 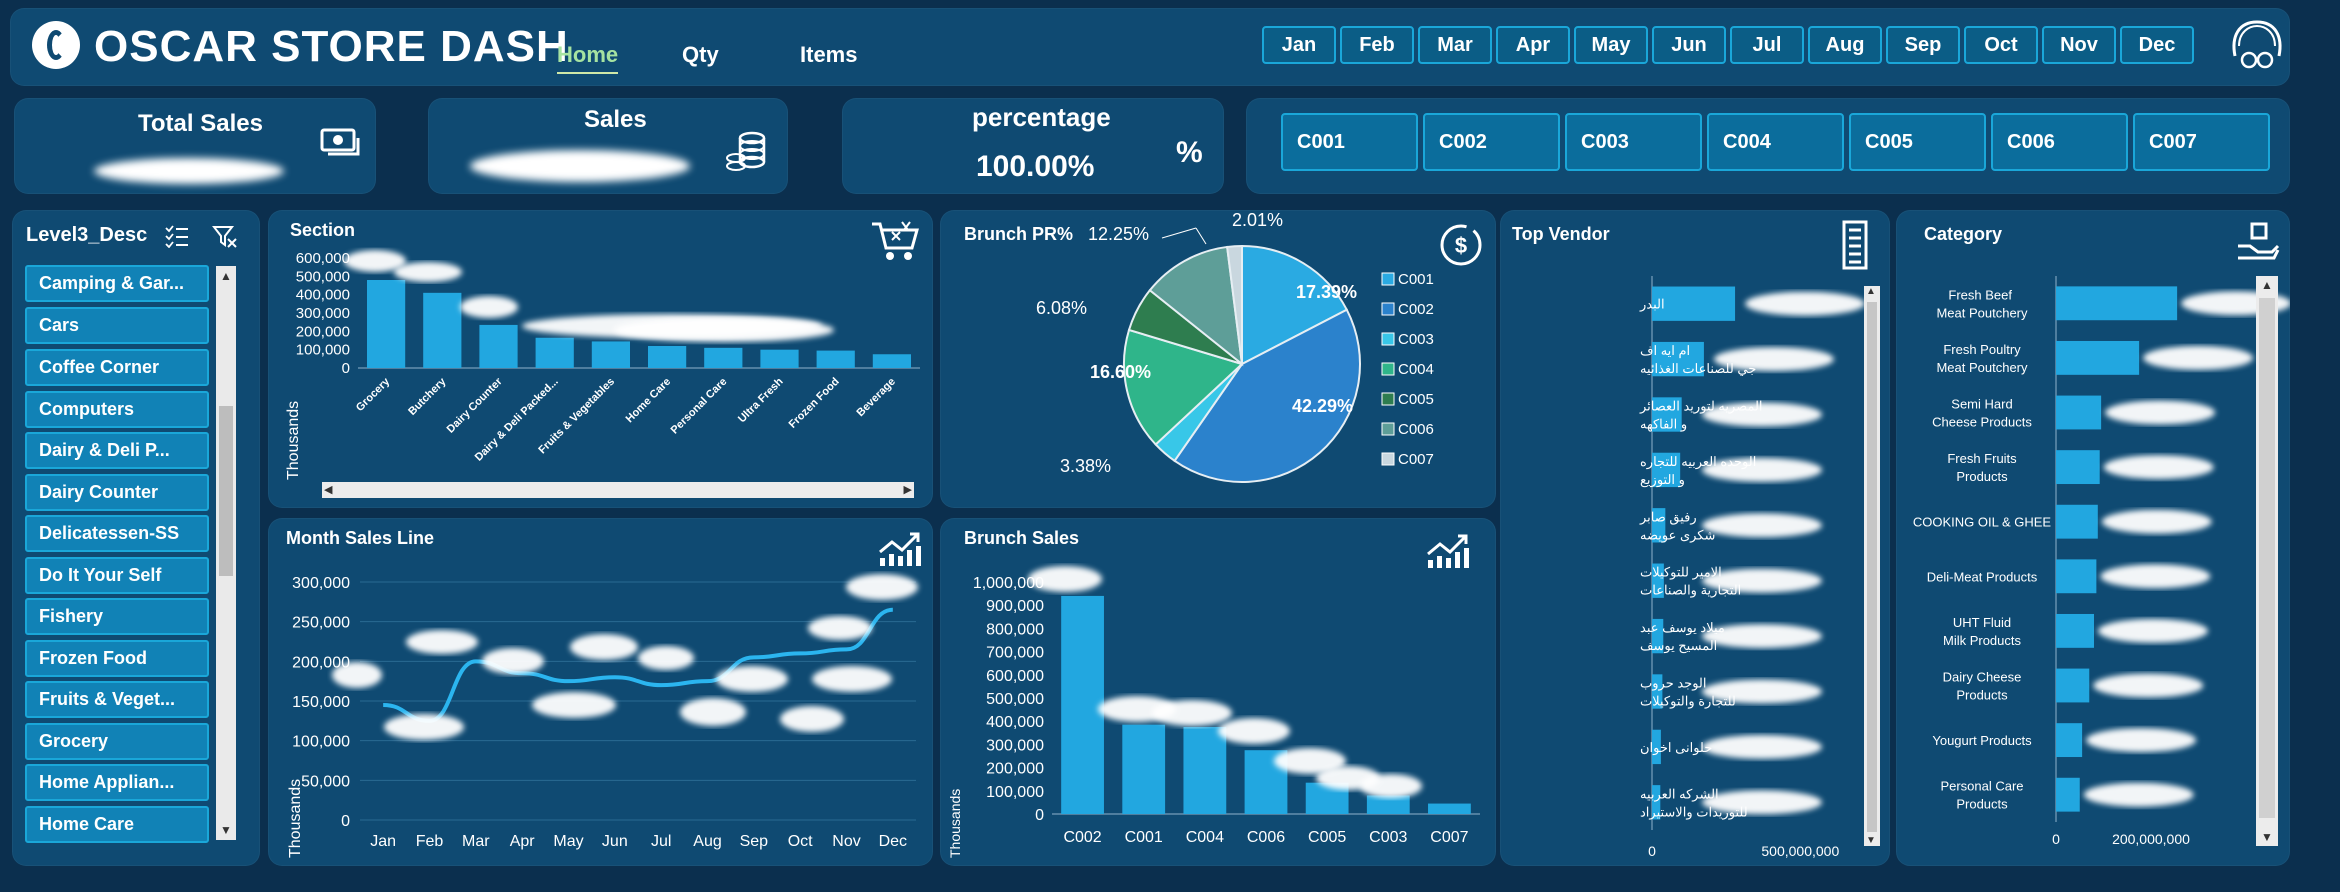 I want to click on month-mar: Mar, so click(x=1455, y=45).